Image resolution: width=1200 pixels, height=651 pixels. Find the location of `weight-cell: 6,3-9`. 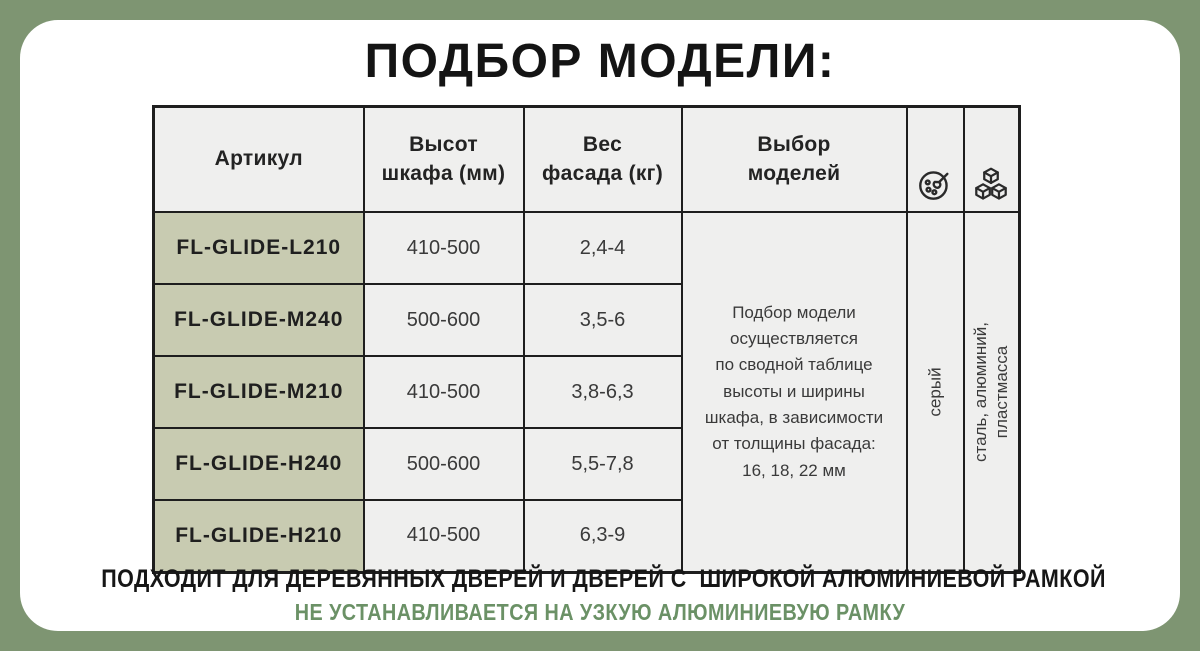

weight-cell: 6,3-9 is located at coordinates (602, 536).